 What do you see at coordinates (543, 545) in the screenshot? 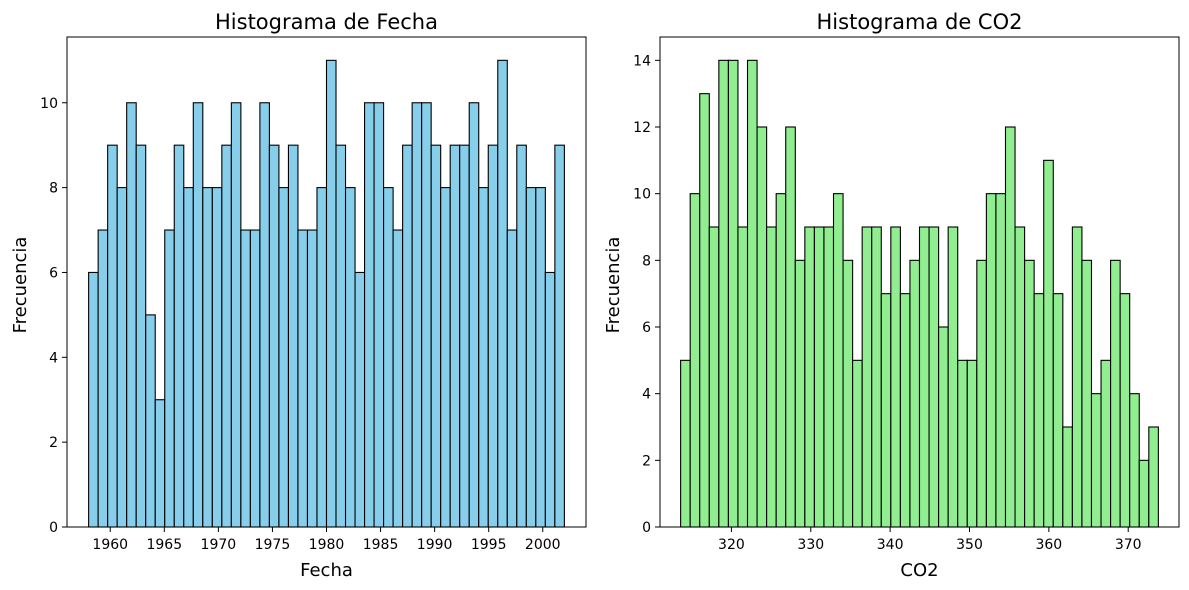
I see `x-tick-label: 2000` at bounding box center [543, 545].